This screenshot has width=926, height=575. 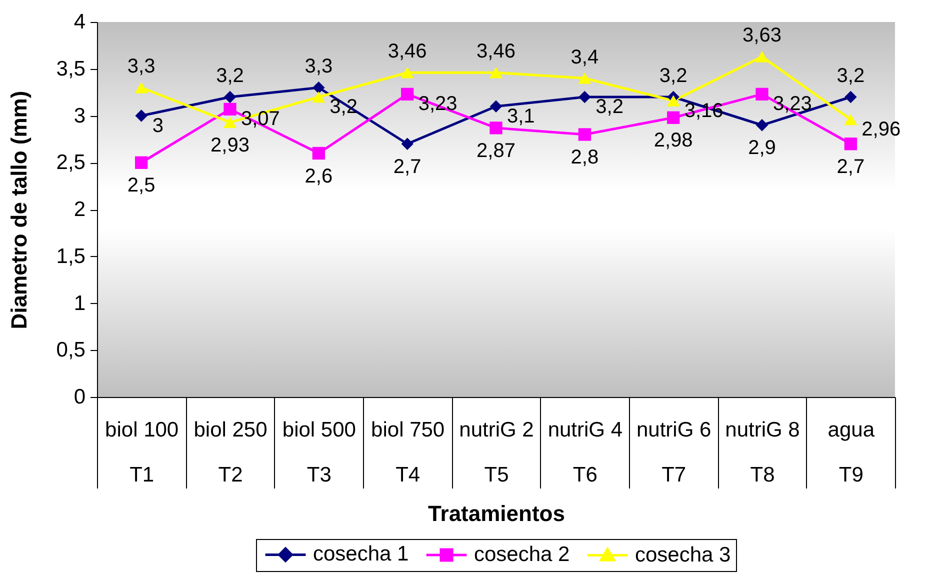 I want to click on data-label: 3,1, so click(x=521, y=116).